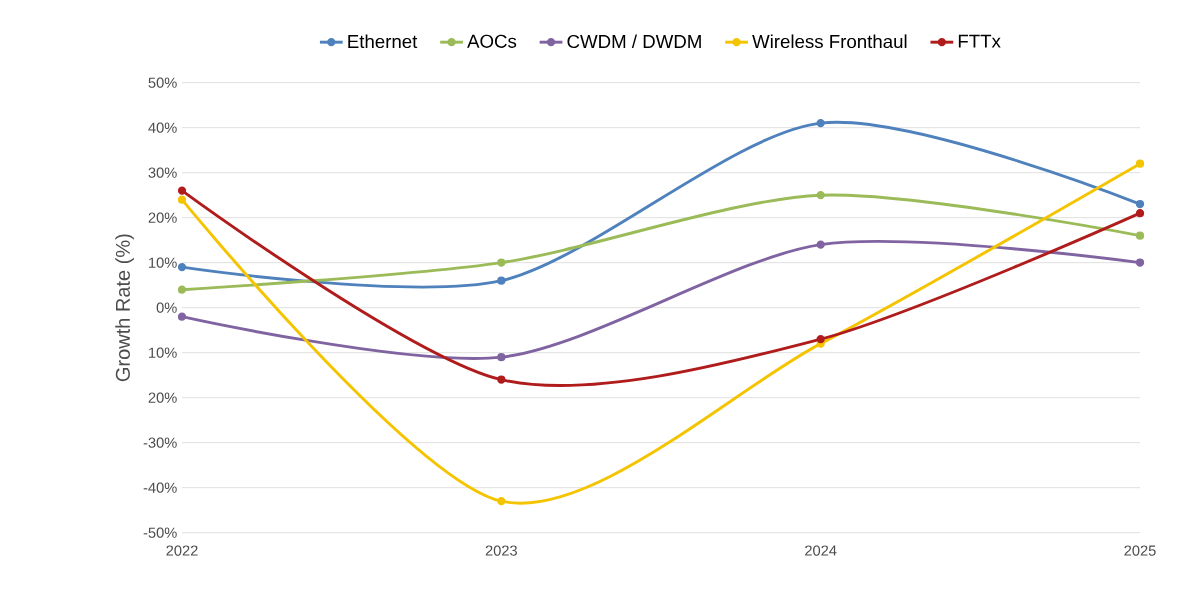 The height and width of the screenshot is (589, 1180). Describe the element at coordinates (162, 127) in the screenshot. I see `y-tick-label: 40%` at that location.